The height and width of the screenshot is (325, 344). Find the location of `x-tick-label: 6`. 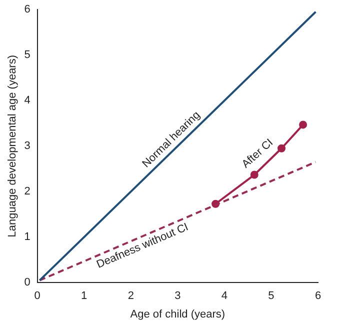

x-tick-label: 6 is located at coordinates (318, 296).